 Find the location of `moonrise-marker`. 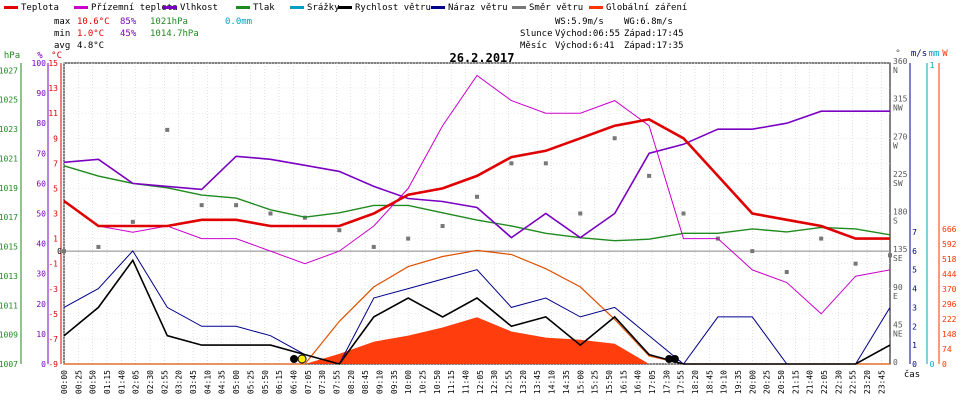

moonrise-marker is located at coordinates (294, 359).